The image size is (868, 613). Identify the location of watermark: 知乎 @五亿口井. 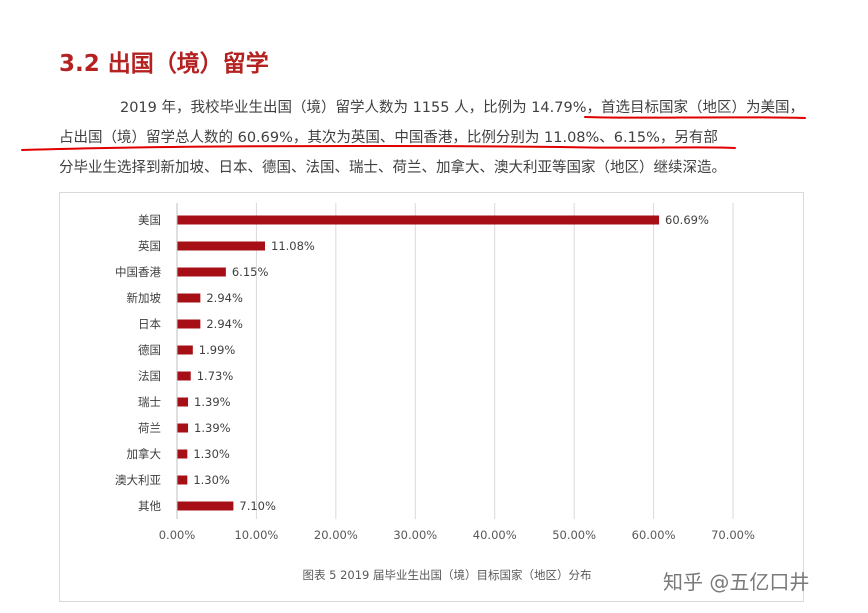
(736, 582).